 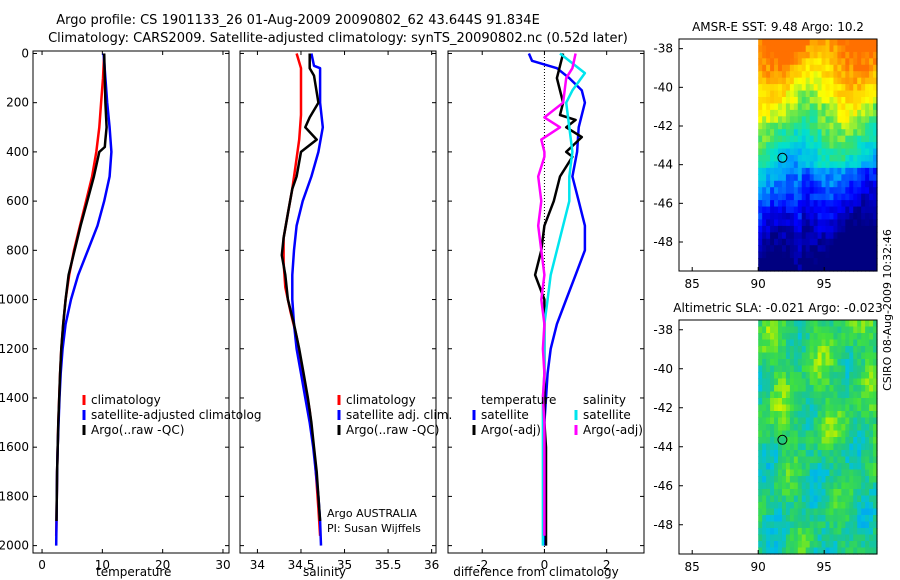 What do you see at coordinates (392, 430) in the screenshot?
I see `legend-entry: Argo(..raw -QC)` at bounding box center [392, 430].